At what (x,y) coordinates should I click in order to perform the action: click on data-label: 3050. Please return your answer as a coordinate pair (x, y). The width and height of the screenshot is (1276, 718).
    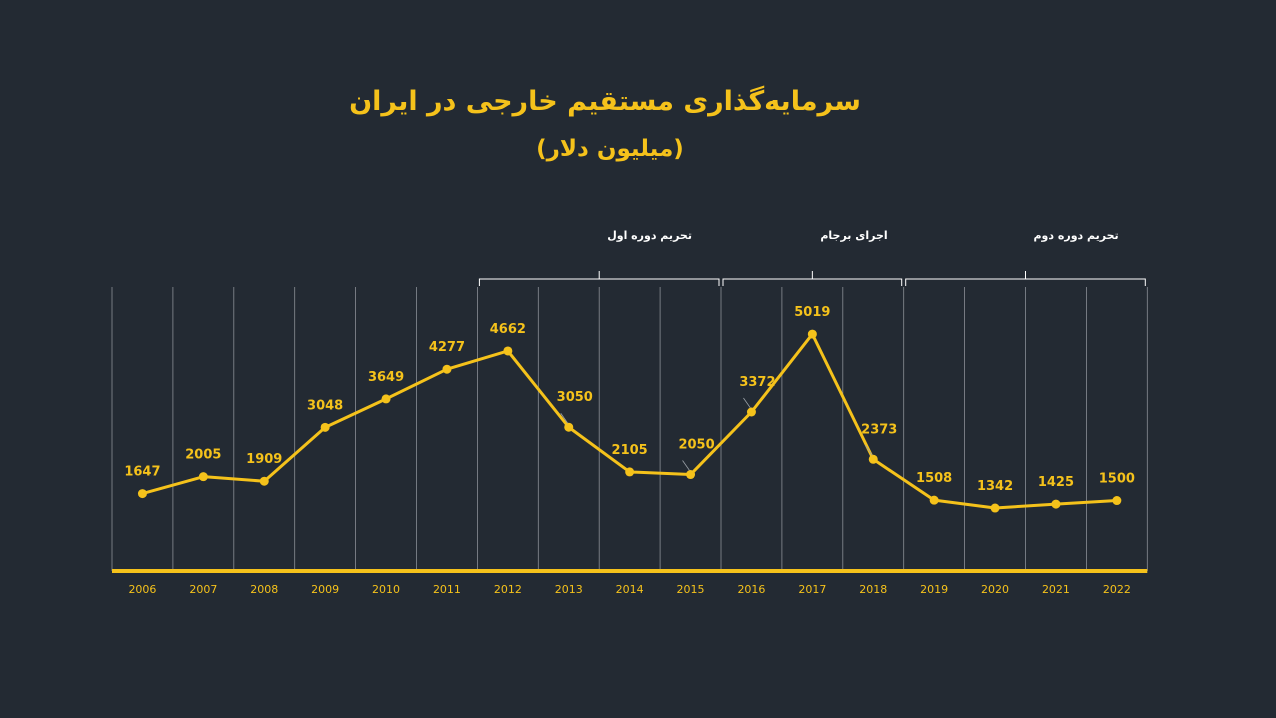
    Looking at the image, I should click on (575, 397).